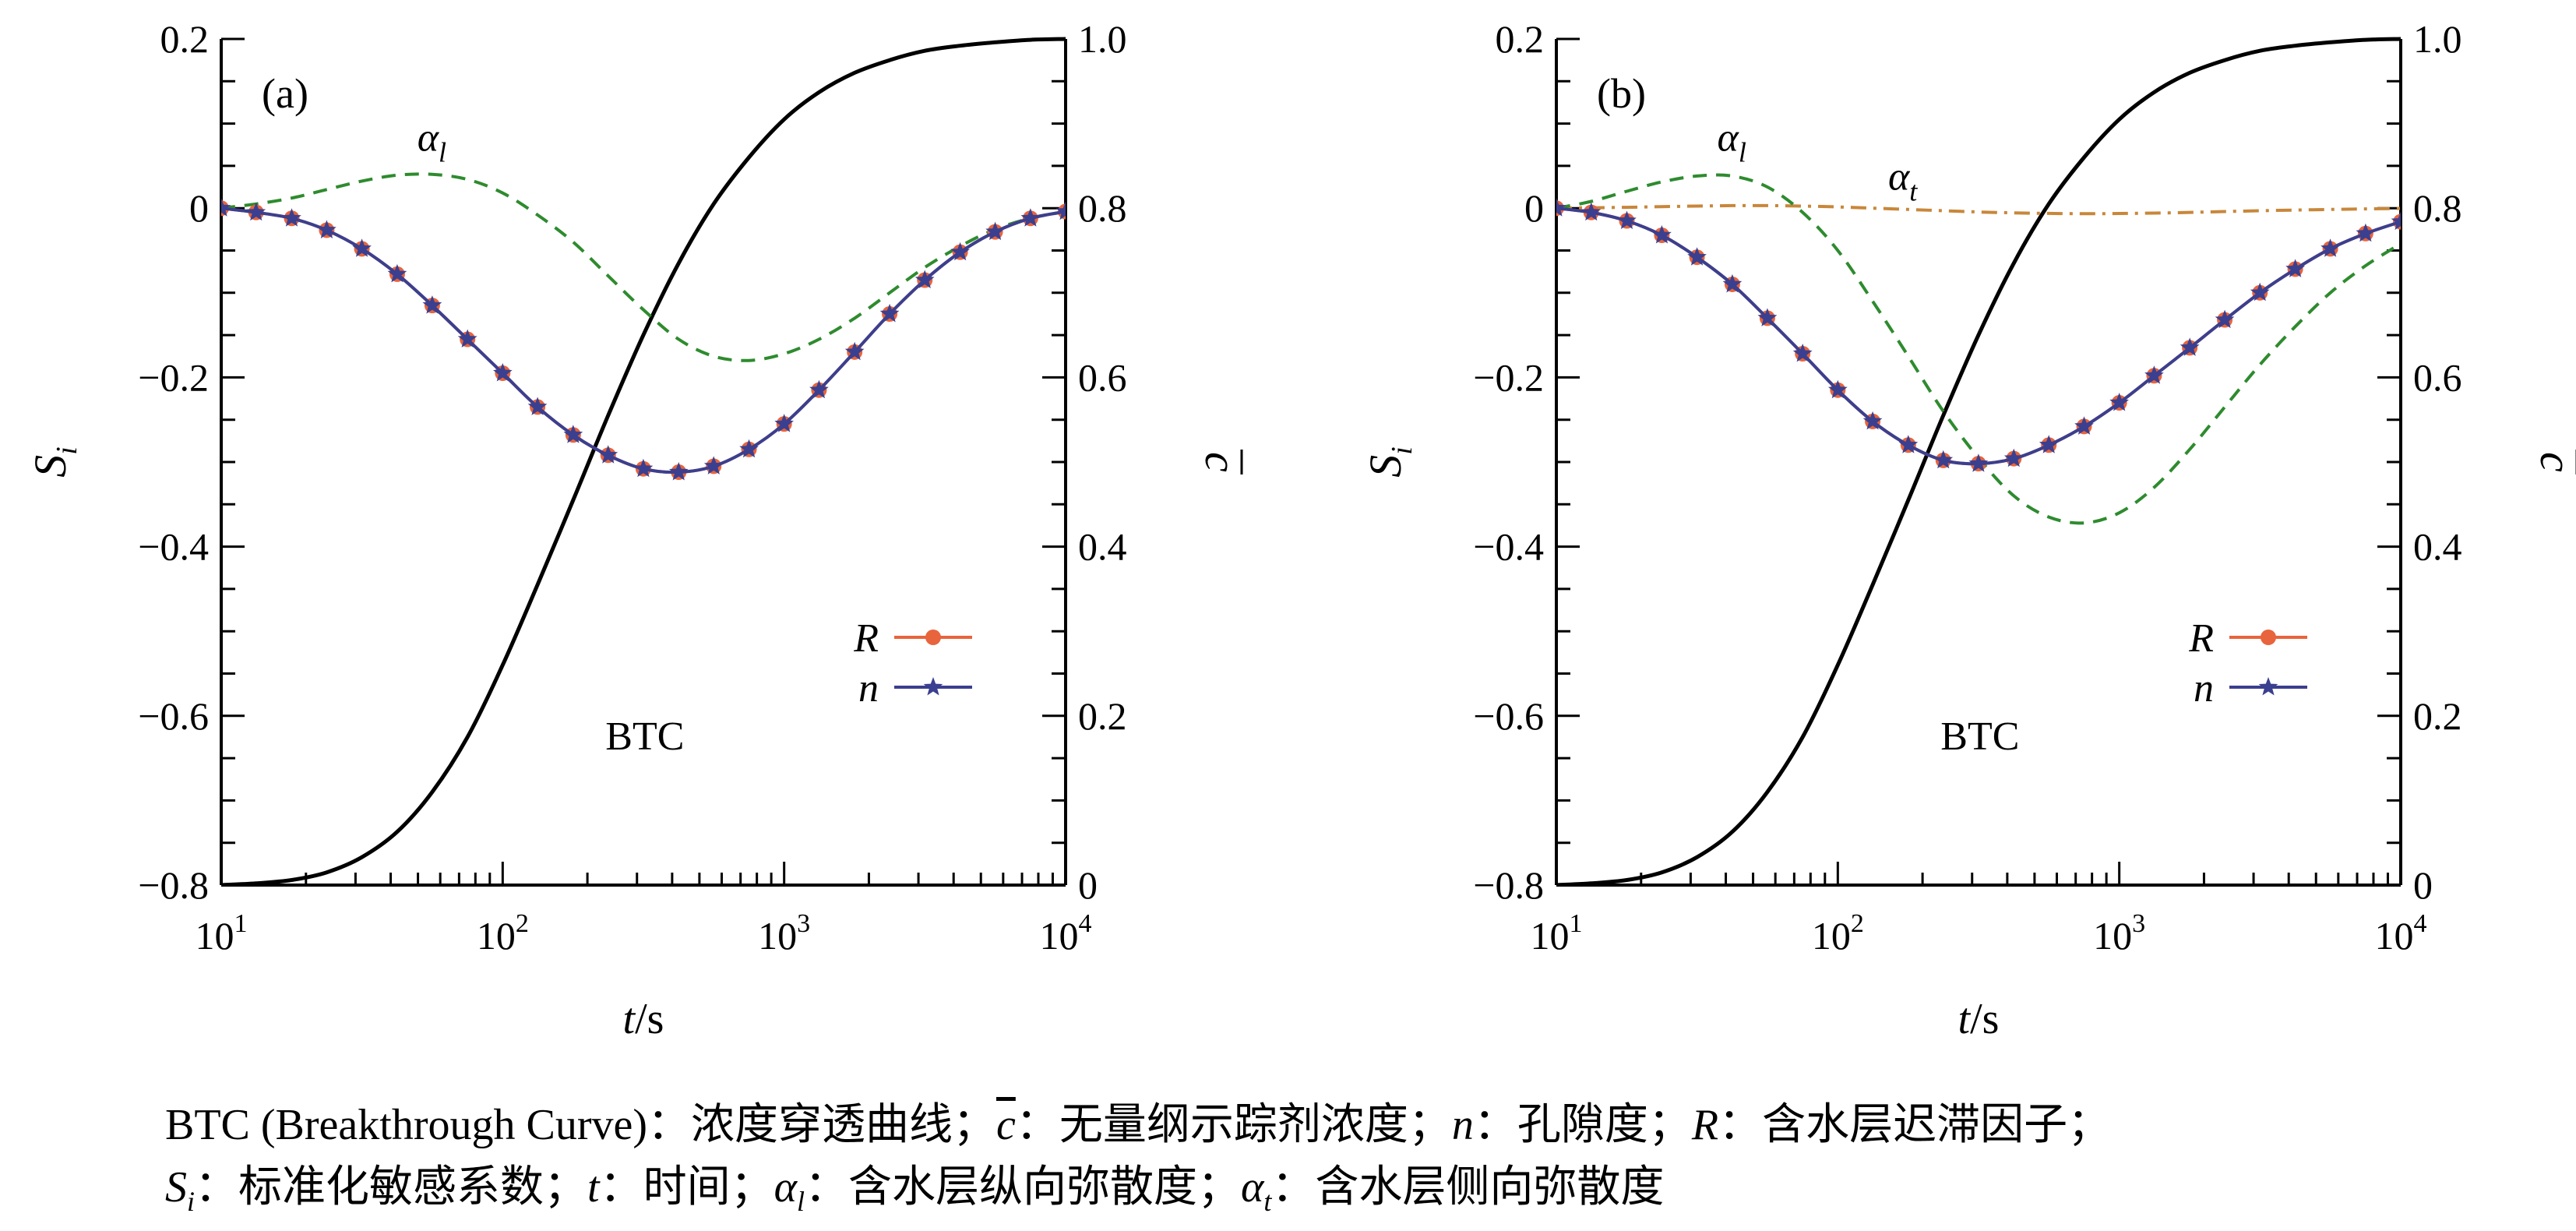 The height and width of the screenshot is (1231, 2576). What do you see at coordinates (1268, 1202) in the screenshot?
I see `caption-at-sub: t` at bounding box center [1268, 1202].